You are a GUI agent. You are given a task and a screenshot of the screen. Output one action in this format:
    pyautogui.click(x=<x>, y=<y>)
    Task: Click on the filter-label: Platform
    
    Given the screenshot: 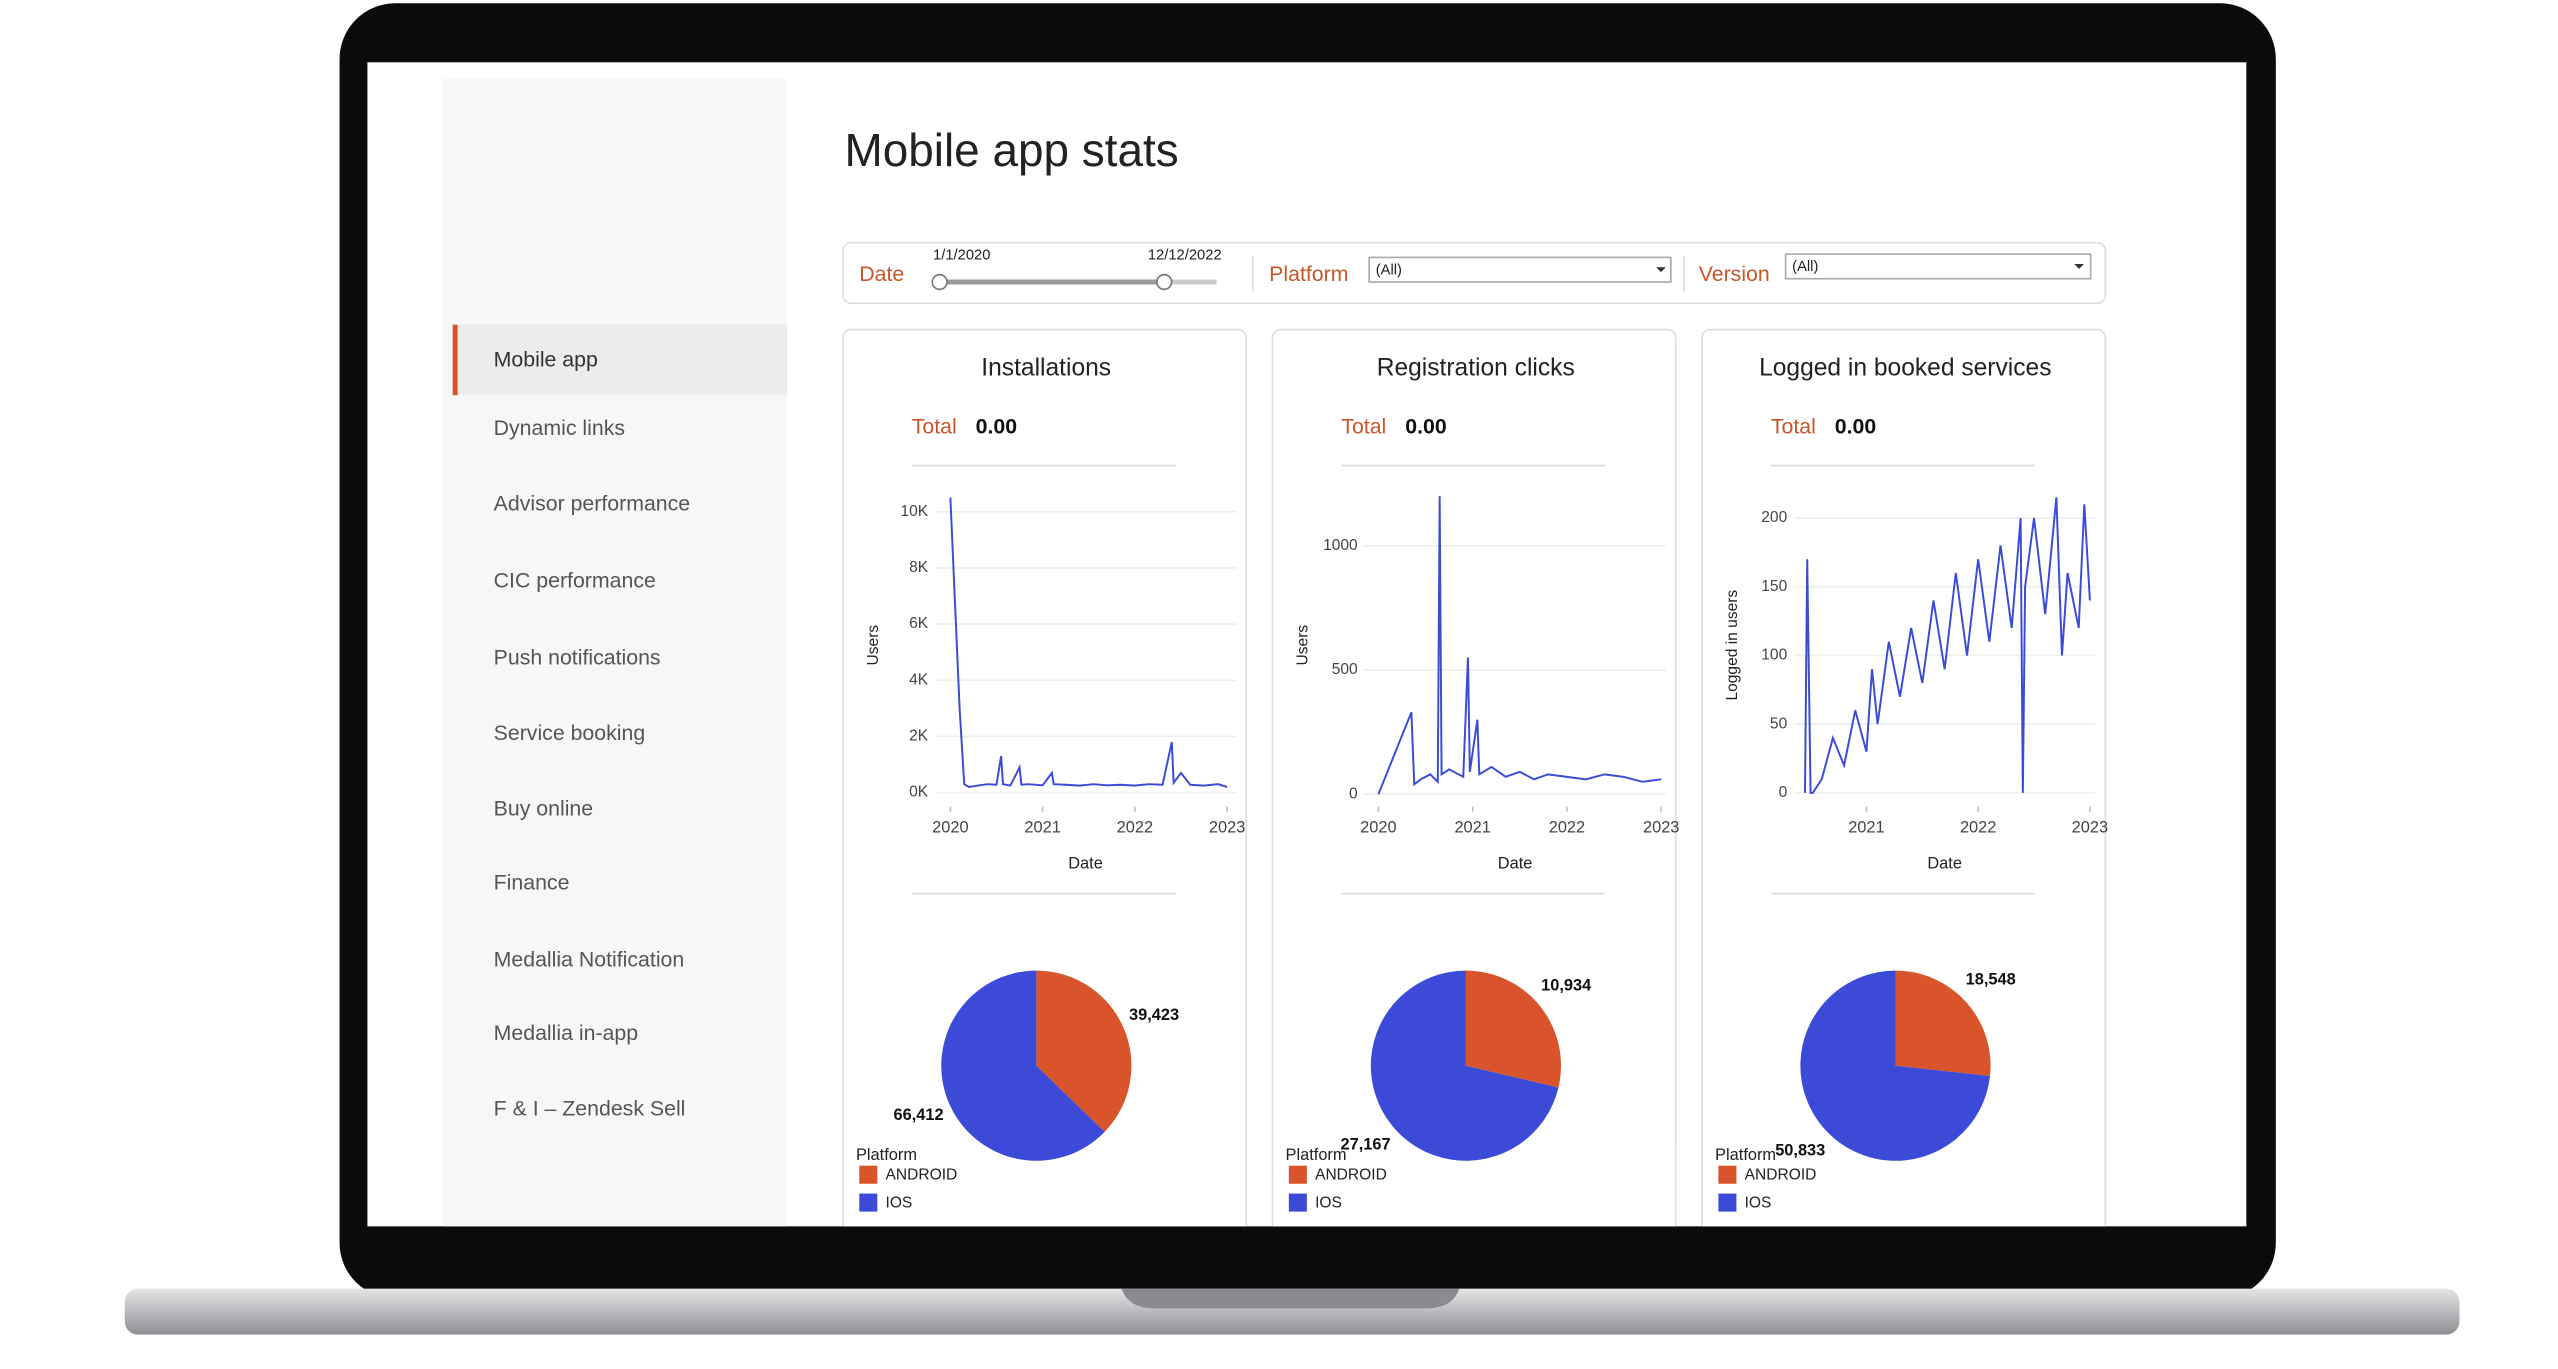 What is the action you would take?
    pyautogui.click(x=1308, y=274)
    